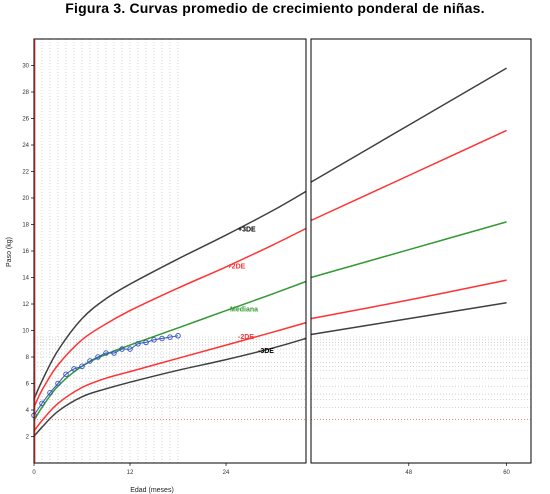 This screenshot has height=494, width=550. Describe the element at coordinates (152, 490) in the screenshot. I see `x-axis-label: Edad (meses)` at that location.